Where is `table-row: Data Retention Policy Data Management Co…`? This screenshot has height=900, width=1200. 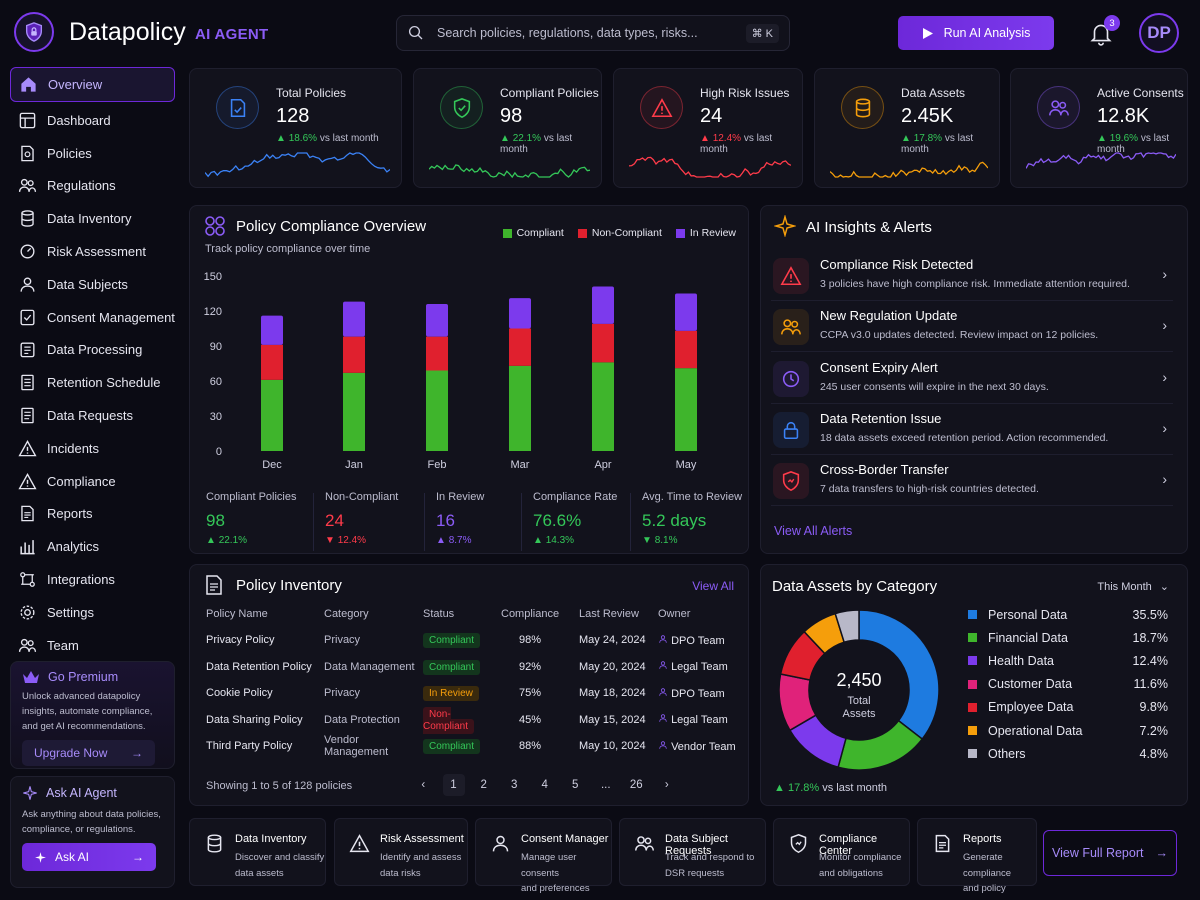 table-row: Data Retention Policy Data Management Co… is located at coordinates (471, 667).